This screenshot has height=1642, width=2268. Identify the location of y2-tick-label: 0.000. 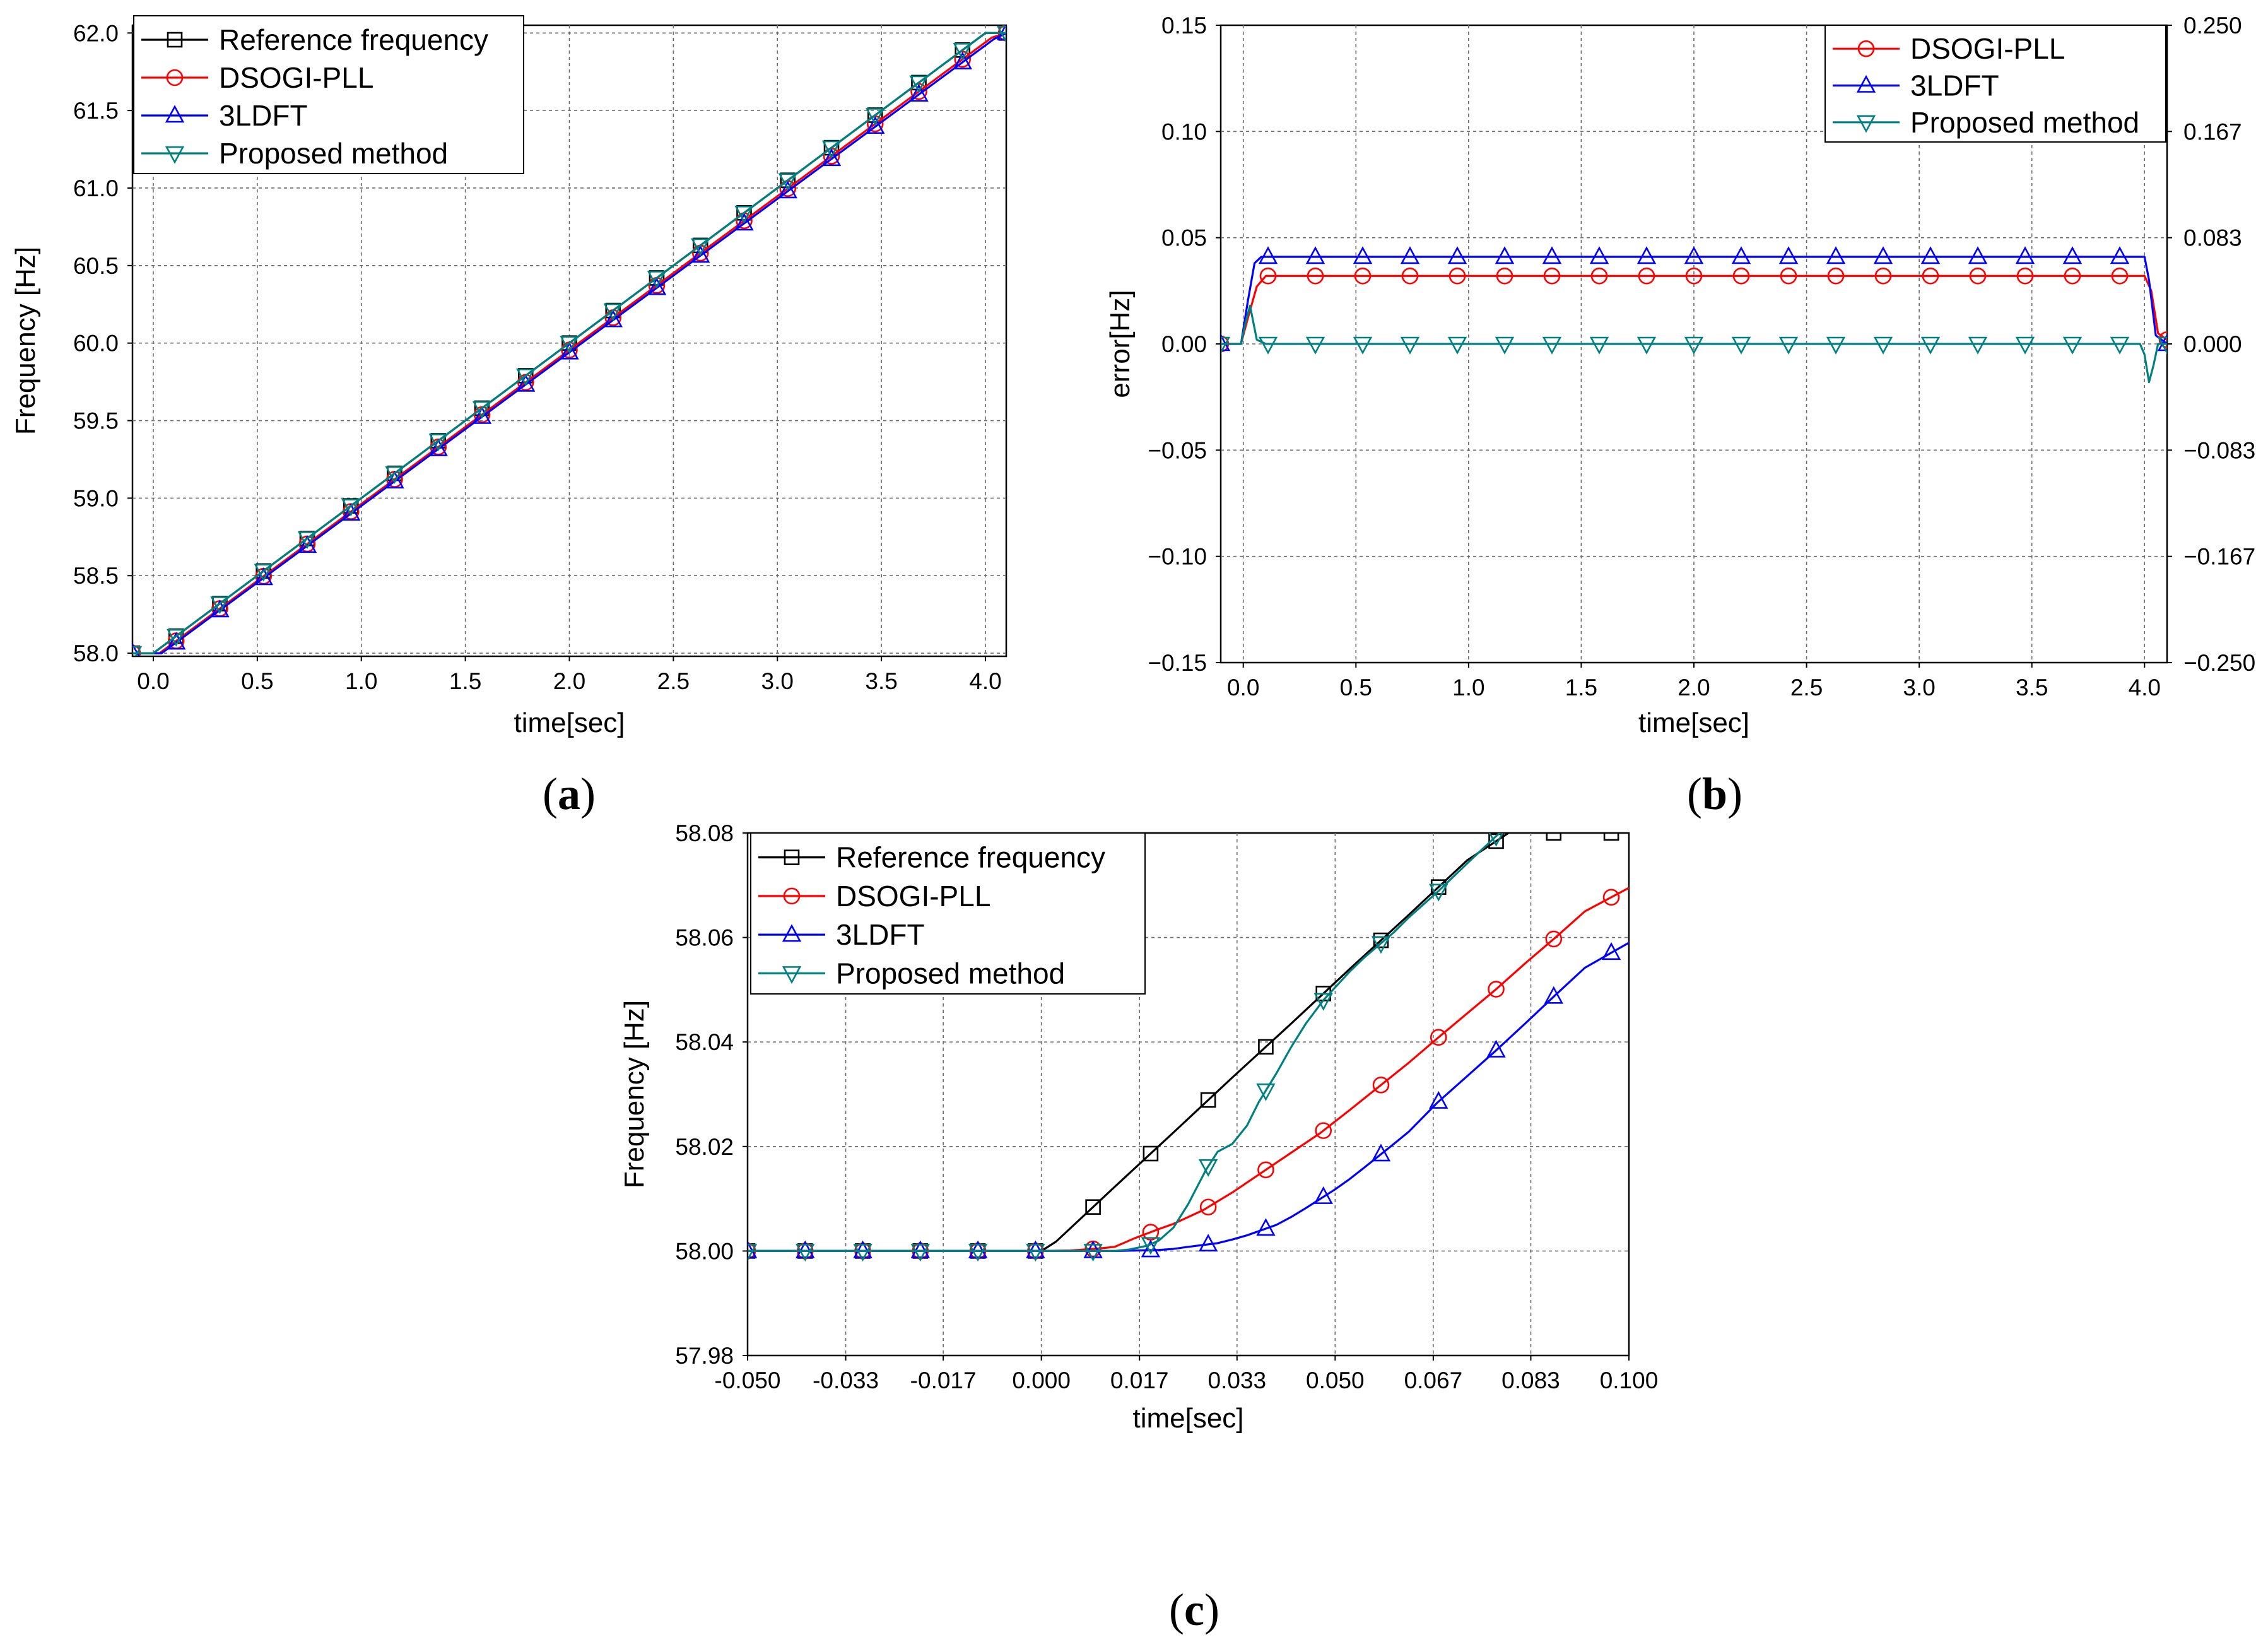
(2212, 344).